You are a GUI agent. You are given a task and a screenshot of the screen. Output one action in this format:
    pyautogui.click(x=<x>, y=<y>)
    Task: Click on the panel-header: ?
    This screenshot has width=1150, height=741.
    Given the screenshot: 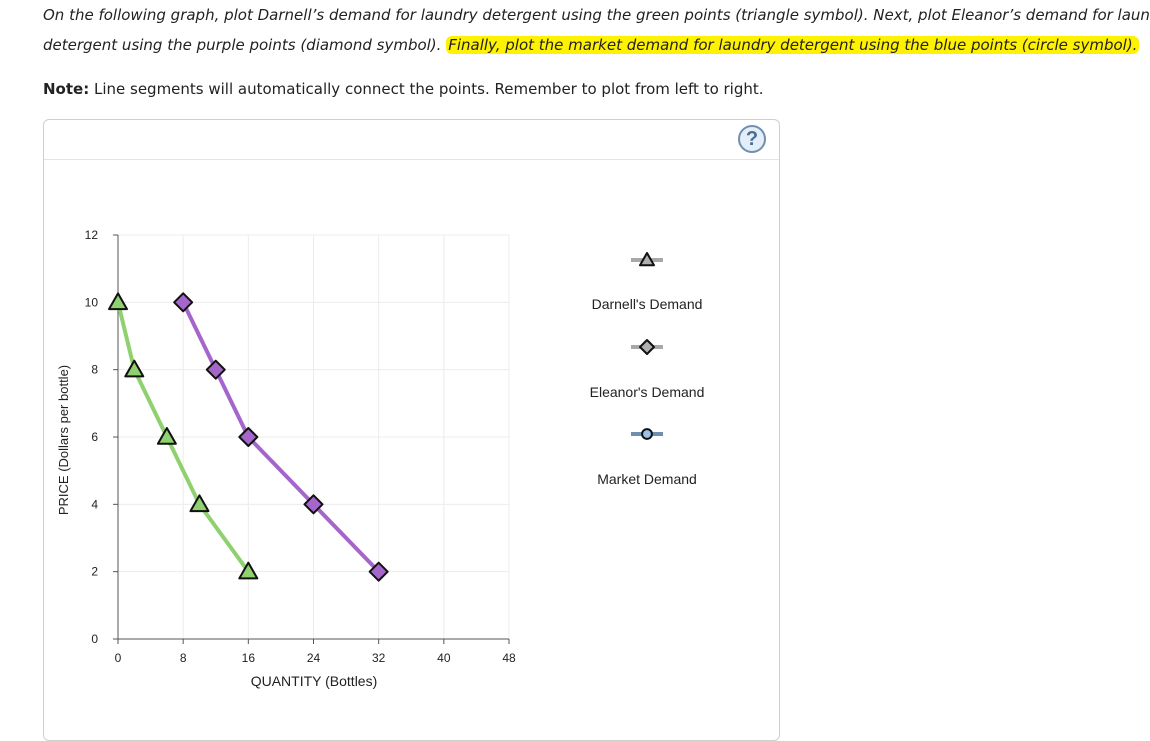 What is the action you would take?
    pyautogui.click(x=411, y=140)
    